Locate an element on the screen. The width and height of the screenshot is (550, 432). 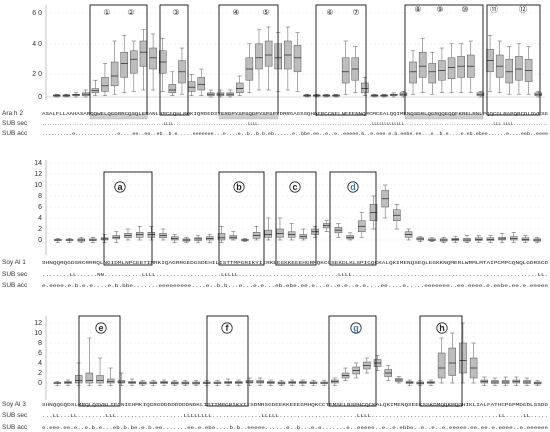
protein-name-label: Ara h 2 is located at coordinates (12, 113).